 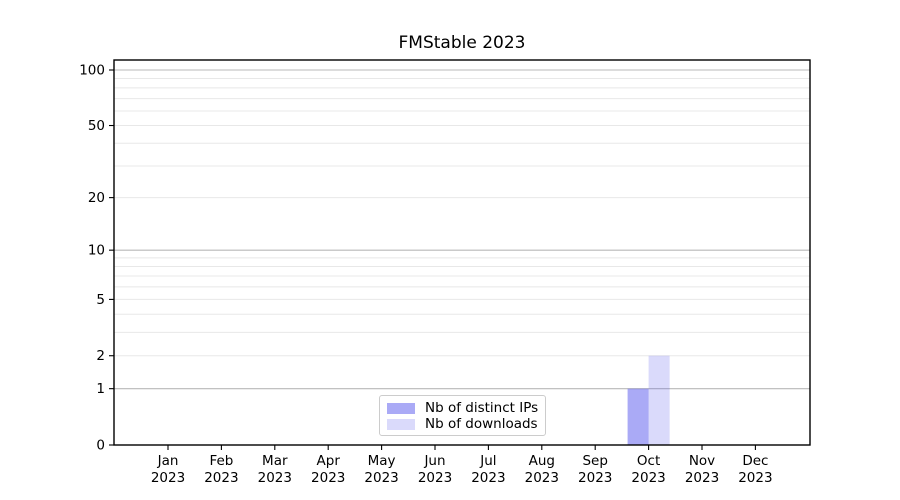 What do you see at coordinates (100, 389) in the screenshot?
I see `y-tick-label: 1` at bounding box center [100, 389].